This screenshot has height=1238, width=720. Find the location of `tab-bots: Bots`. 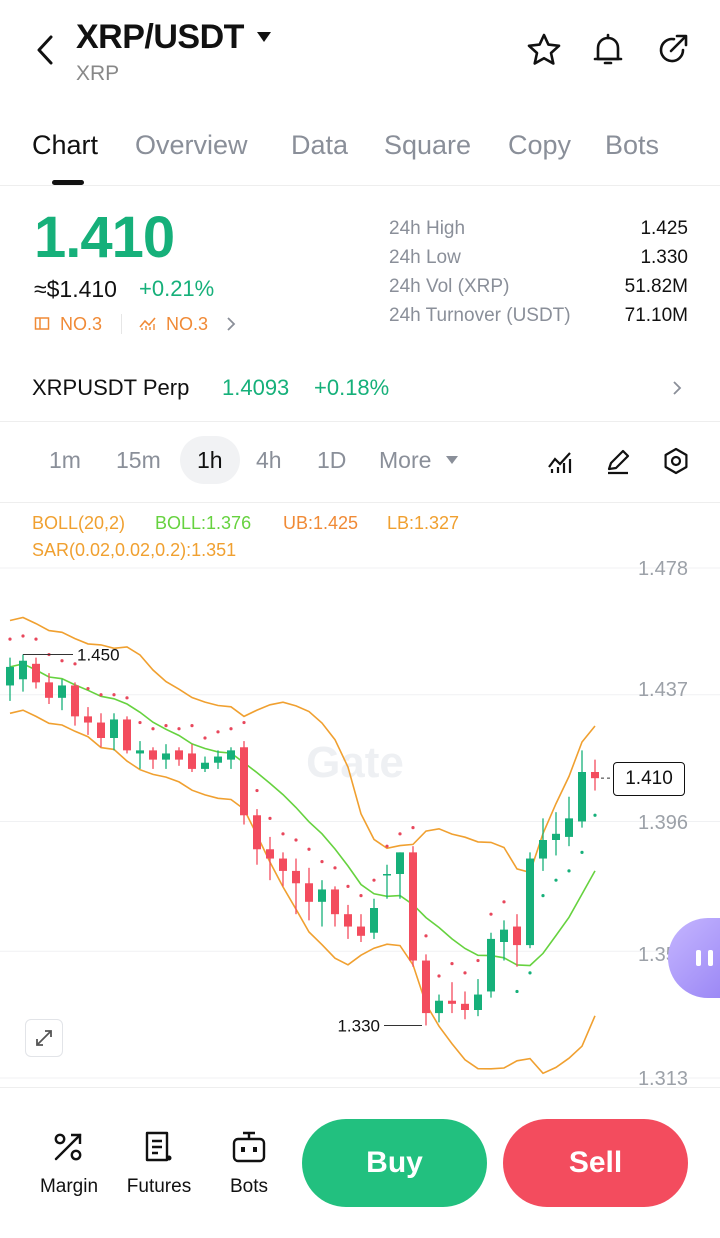

tab-bots: Bots is located at coordinates (632, 145).